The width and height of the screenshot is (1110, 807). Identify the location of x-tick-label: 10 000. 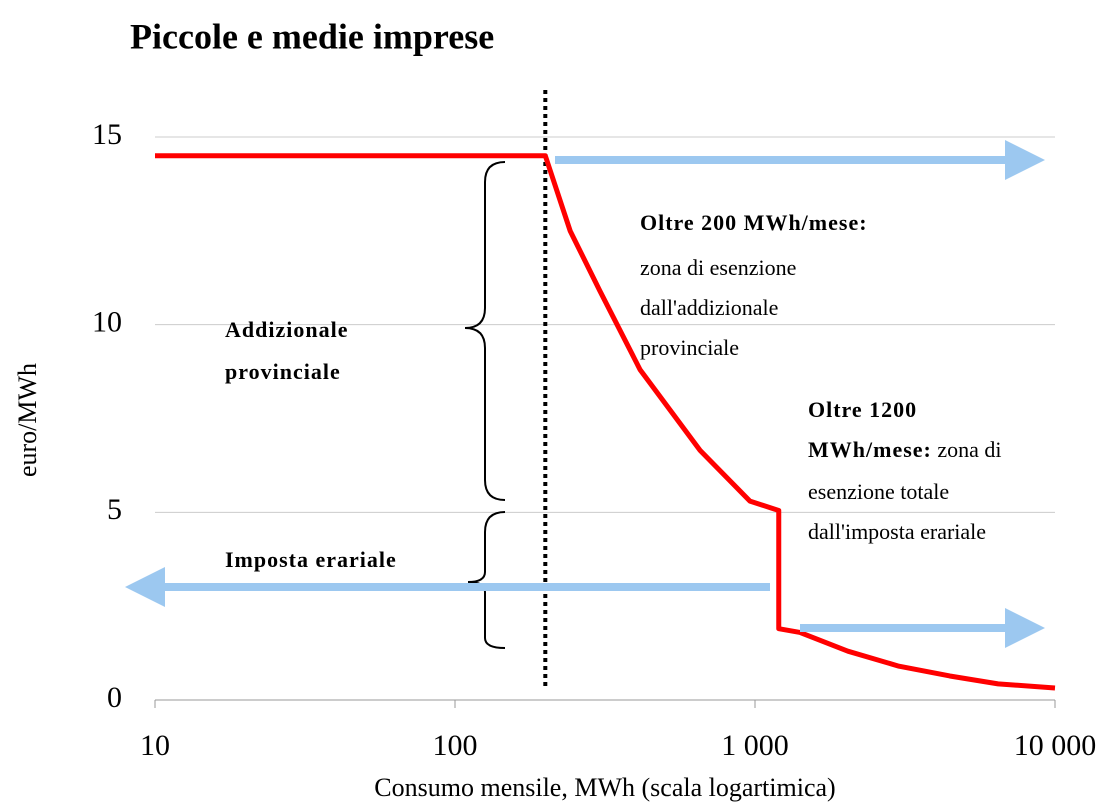
(1055, 745).